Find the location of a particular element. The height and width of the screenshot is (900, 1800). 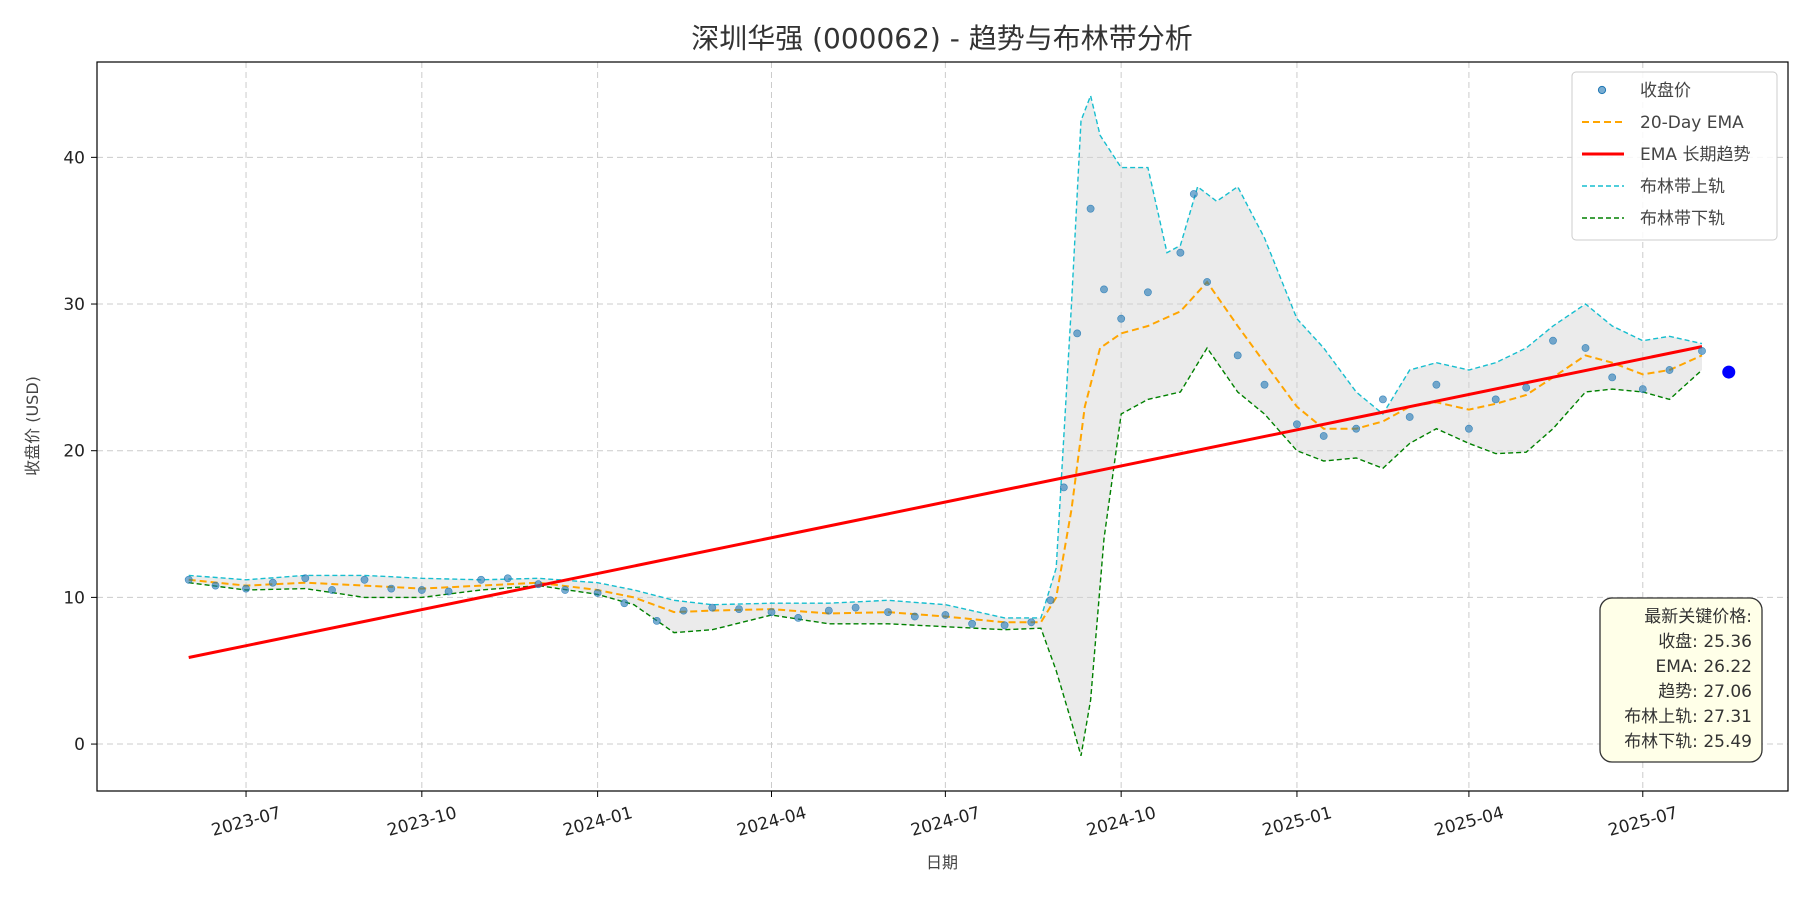

y-tick-label: 40 is located at coordinates (74, 158).